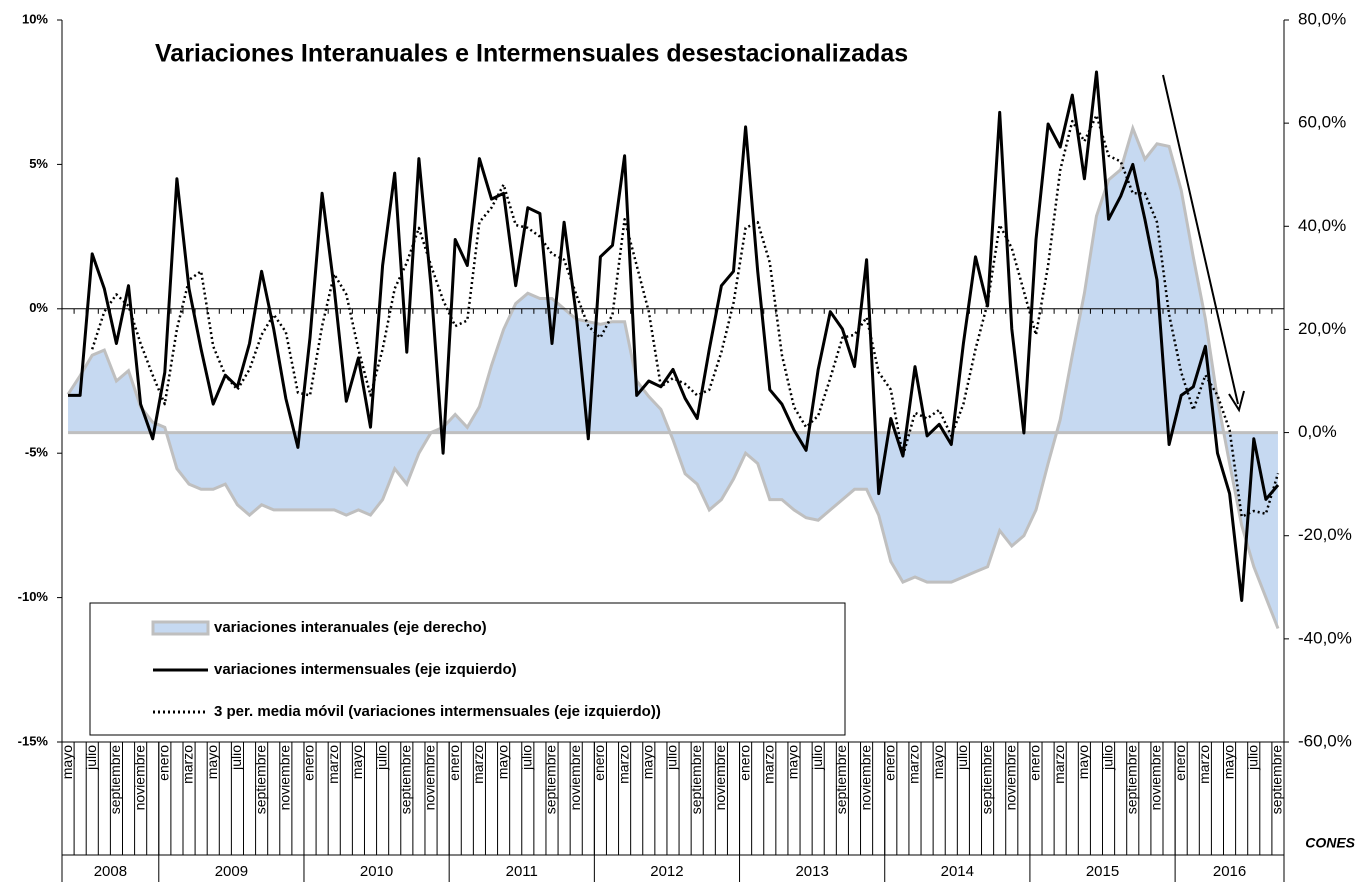 The width and height of the screenshot is (1366, 882). I want to click on y2-tick-label: 40,0%, so click(1322, 225).